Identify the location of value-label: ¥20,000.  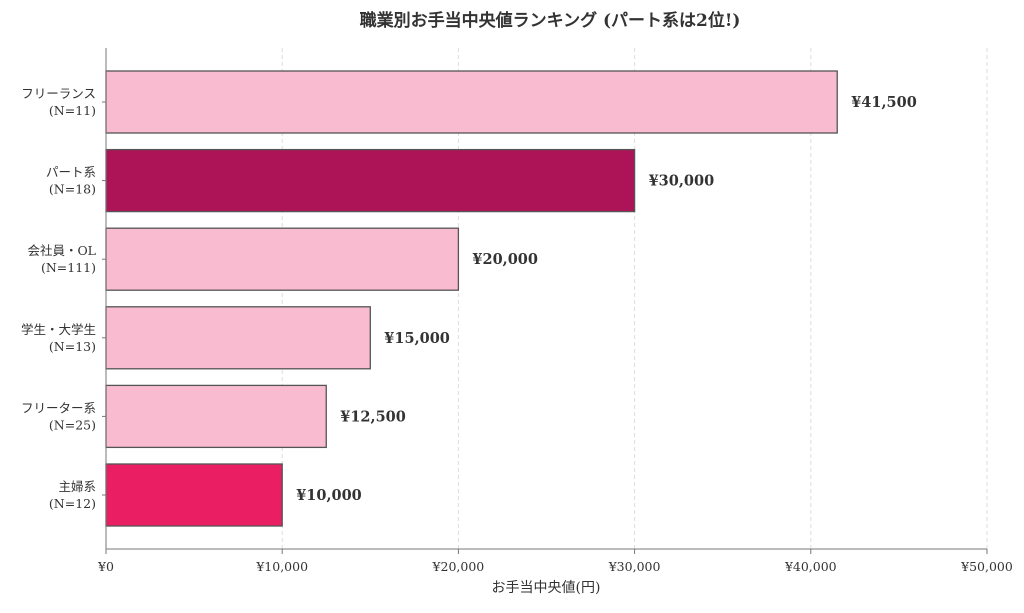
(505, 259).